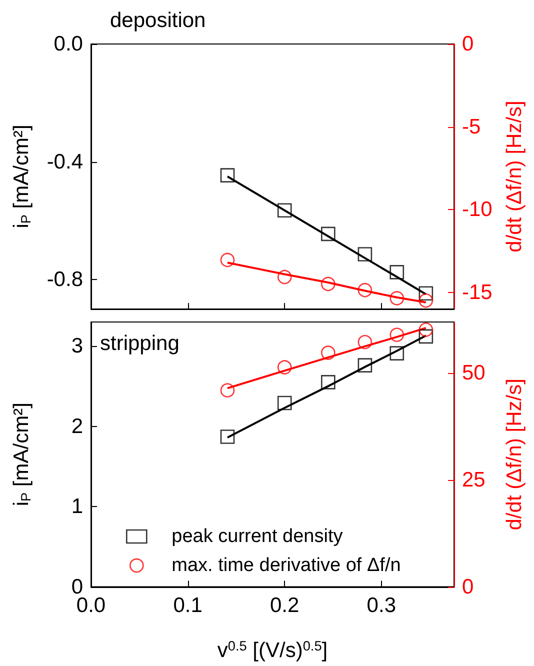 This screenshot has width=534, height=666. Describe the element at coordinates (381, 605) in the screenshot. I see `x-tick-label: 0.3` at that location.